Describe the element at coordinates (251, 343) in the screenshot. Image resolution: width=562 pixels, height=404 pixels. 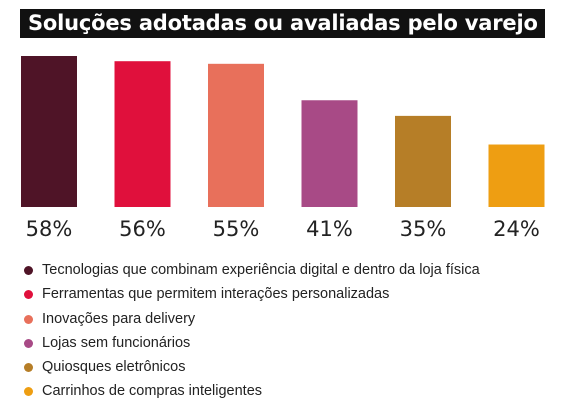
I see `legend-item-4: Lojas sem funcionários` at that location.